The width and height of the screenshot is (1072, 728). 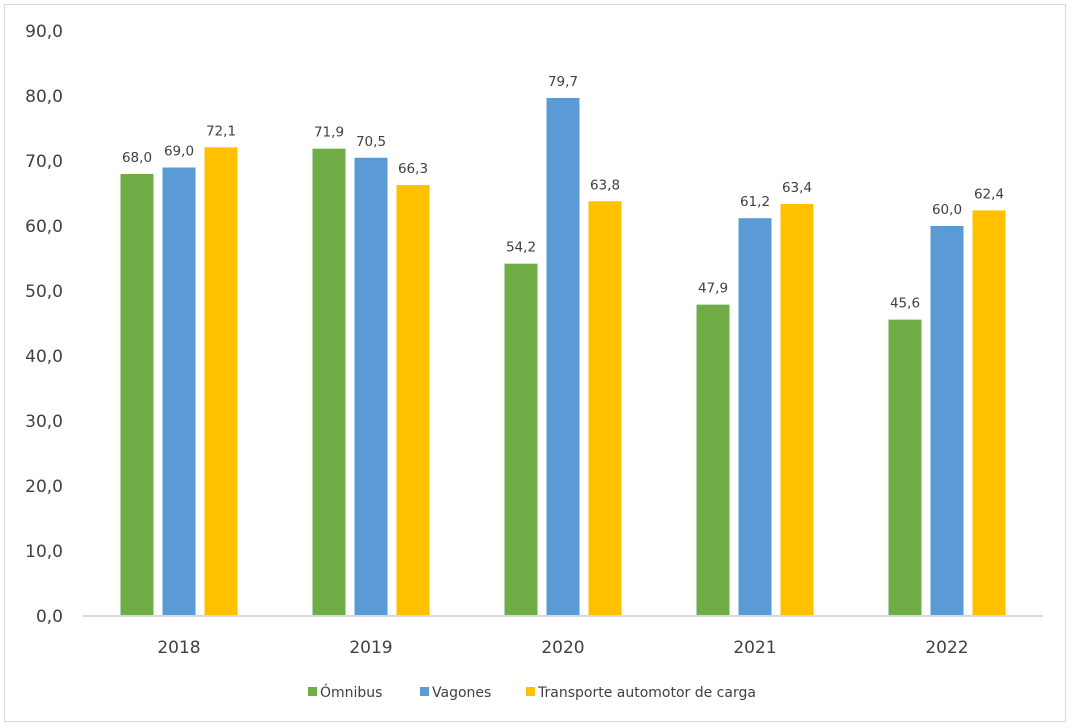 What do you see at coordinates (44, 422) in the screenshot?
I see `y-tick-label: 30,0` at bounding box center [44, 422].